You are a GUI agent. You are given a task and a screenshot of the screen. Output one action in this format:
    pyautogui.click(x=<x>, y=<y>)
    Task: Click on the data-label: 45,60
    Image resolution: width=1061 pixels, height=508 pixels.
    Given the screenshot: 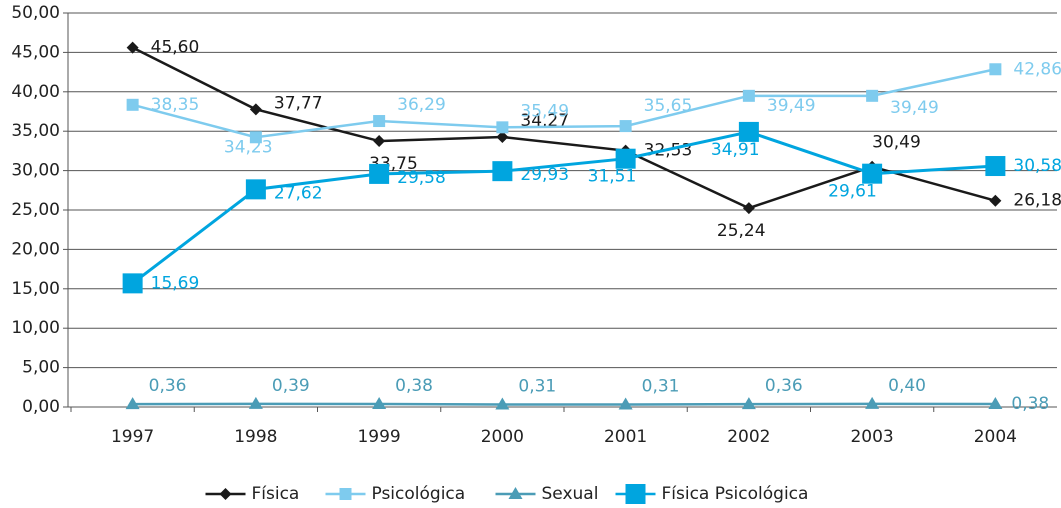 What is the action you would take?
    pyautogui.click(x=175, y=48)
    